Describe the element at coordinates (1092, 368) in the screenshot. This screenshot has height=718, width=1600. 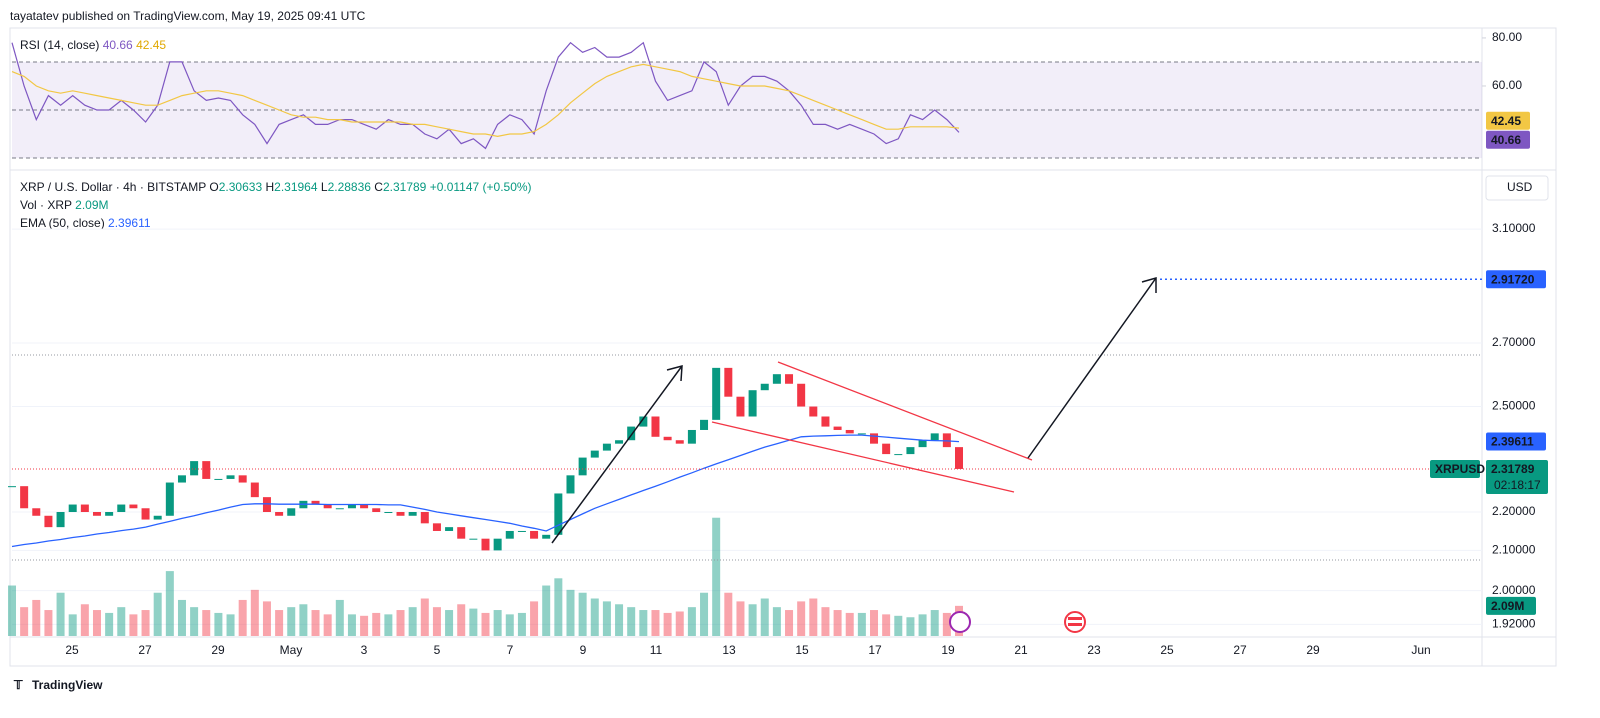
I see `arrow` at that location.